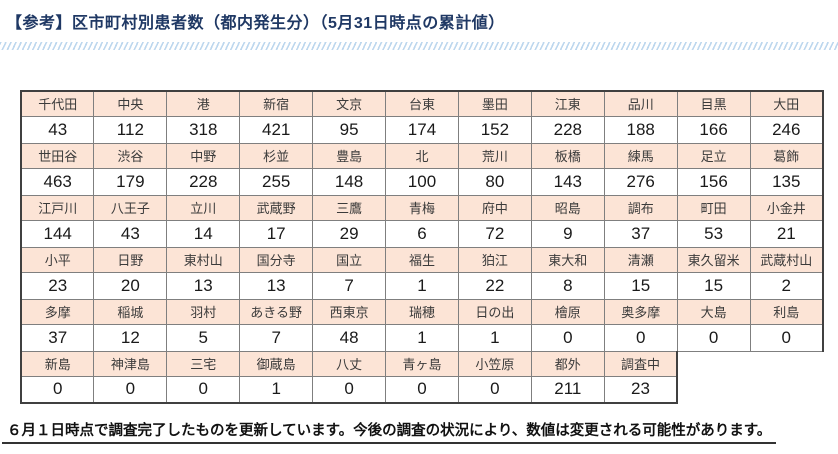 The image size is (838, 454). I want to click on ward-count-cell: 255, so click(276, 181).